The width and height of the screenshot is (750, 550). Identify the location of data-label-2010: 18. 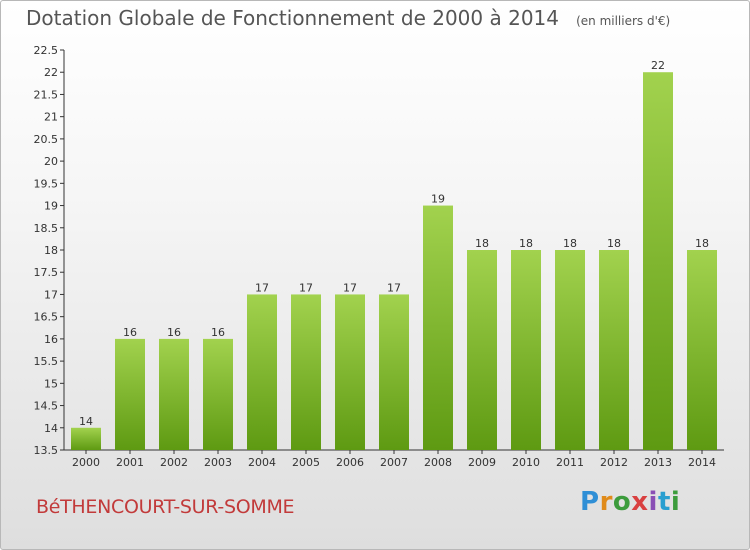
(526, 243).